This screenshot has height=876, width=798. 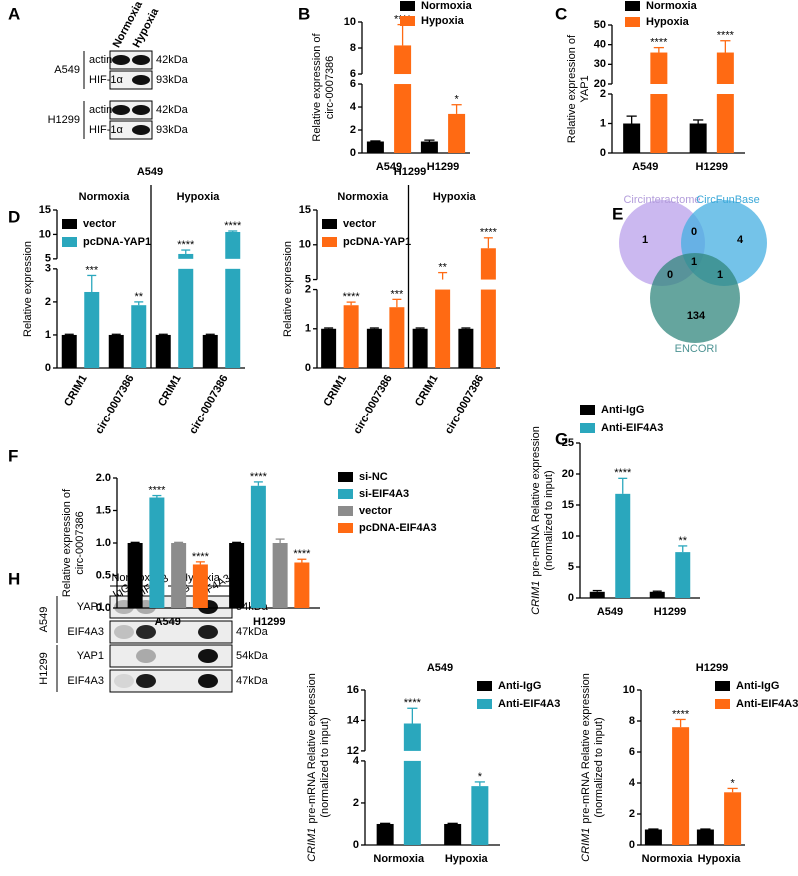 I want to click on y-tick-label: 50, so click(x=600, y=25).